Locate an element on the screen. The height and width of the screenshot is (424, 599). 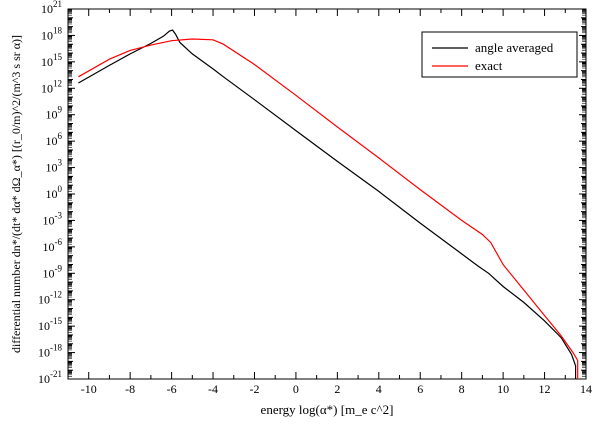
y-tick-label: 10⁻³ is located at coordinates (53, 218).